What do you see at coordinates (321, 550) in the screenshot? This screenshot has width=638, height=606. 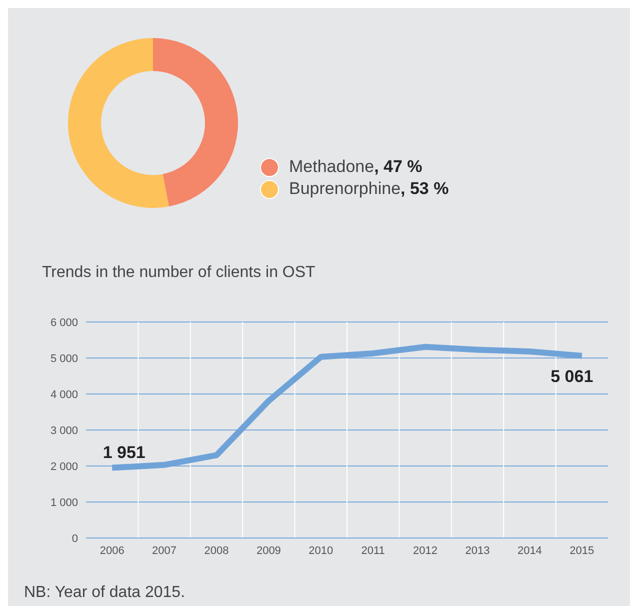 I see `x-tick-label: 2010` at bounding box center [321, 550].